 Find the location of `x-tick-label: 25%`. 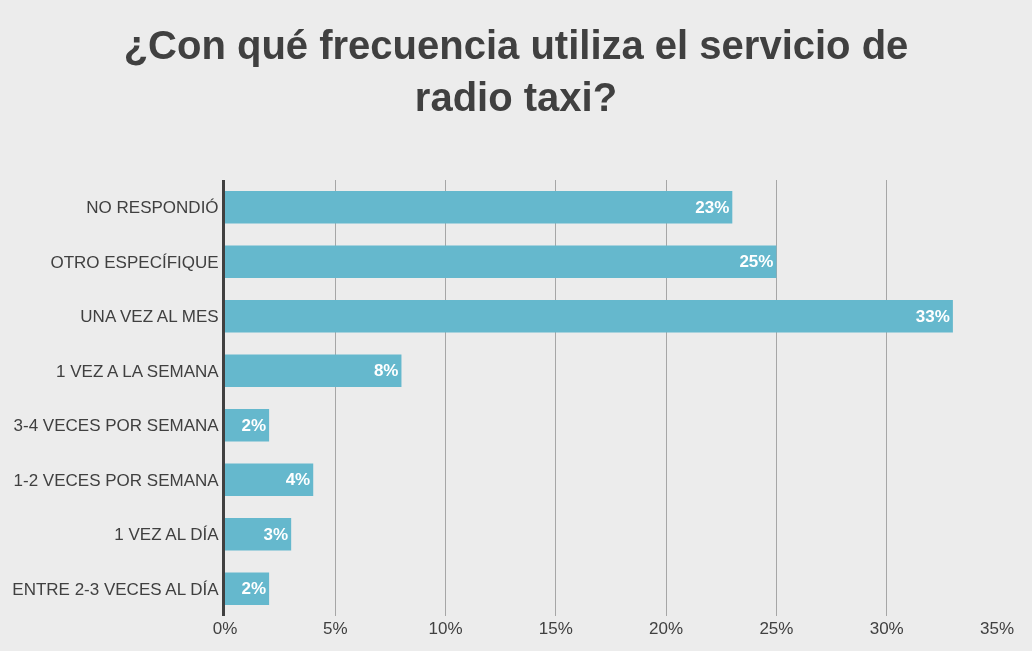

x-tick-label: 25% is located at coordinates (776, 628).